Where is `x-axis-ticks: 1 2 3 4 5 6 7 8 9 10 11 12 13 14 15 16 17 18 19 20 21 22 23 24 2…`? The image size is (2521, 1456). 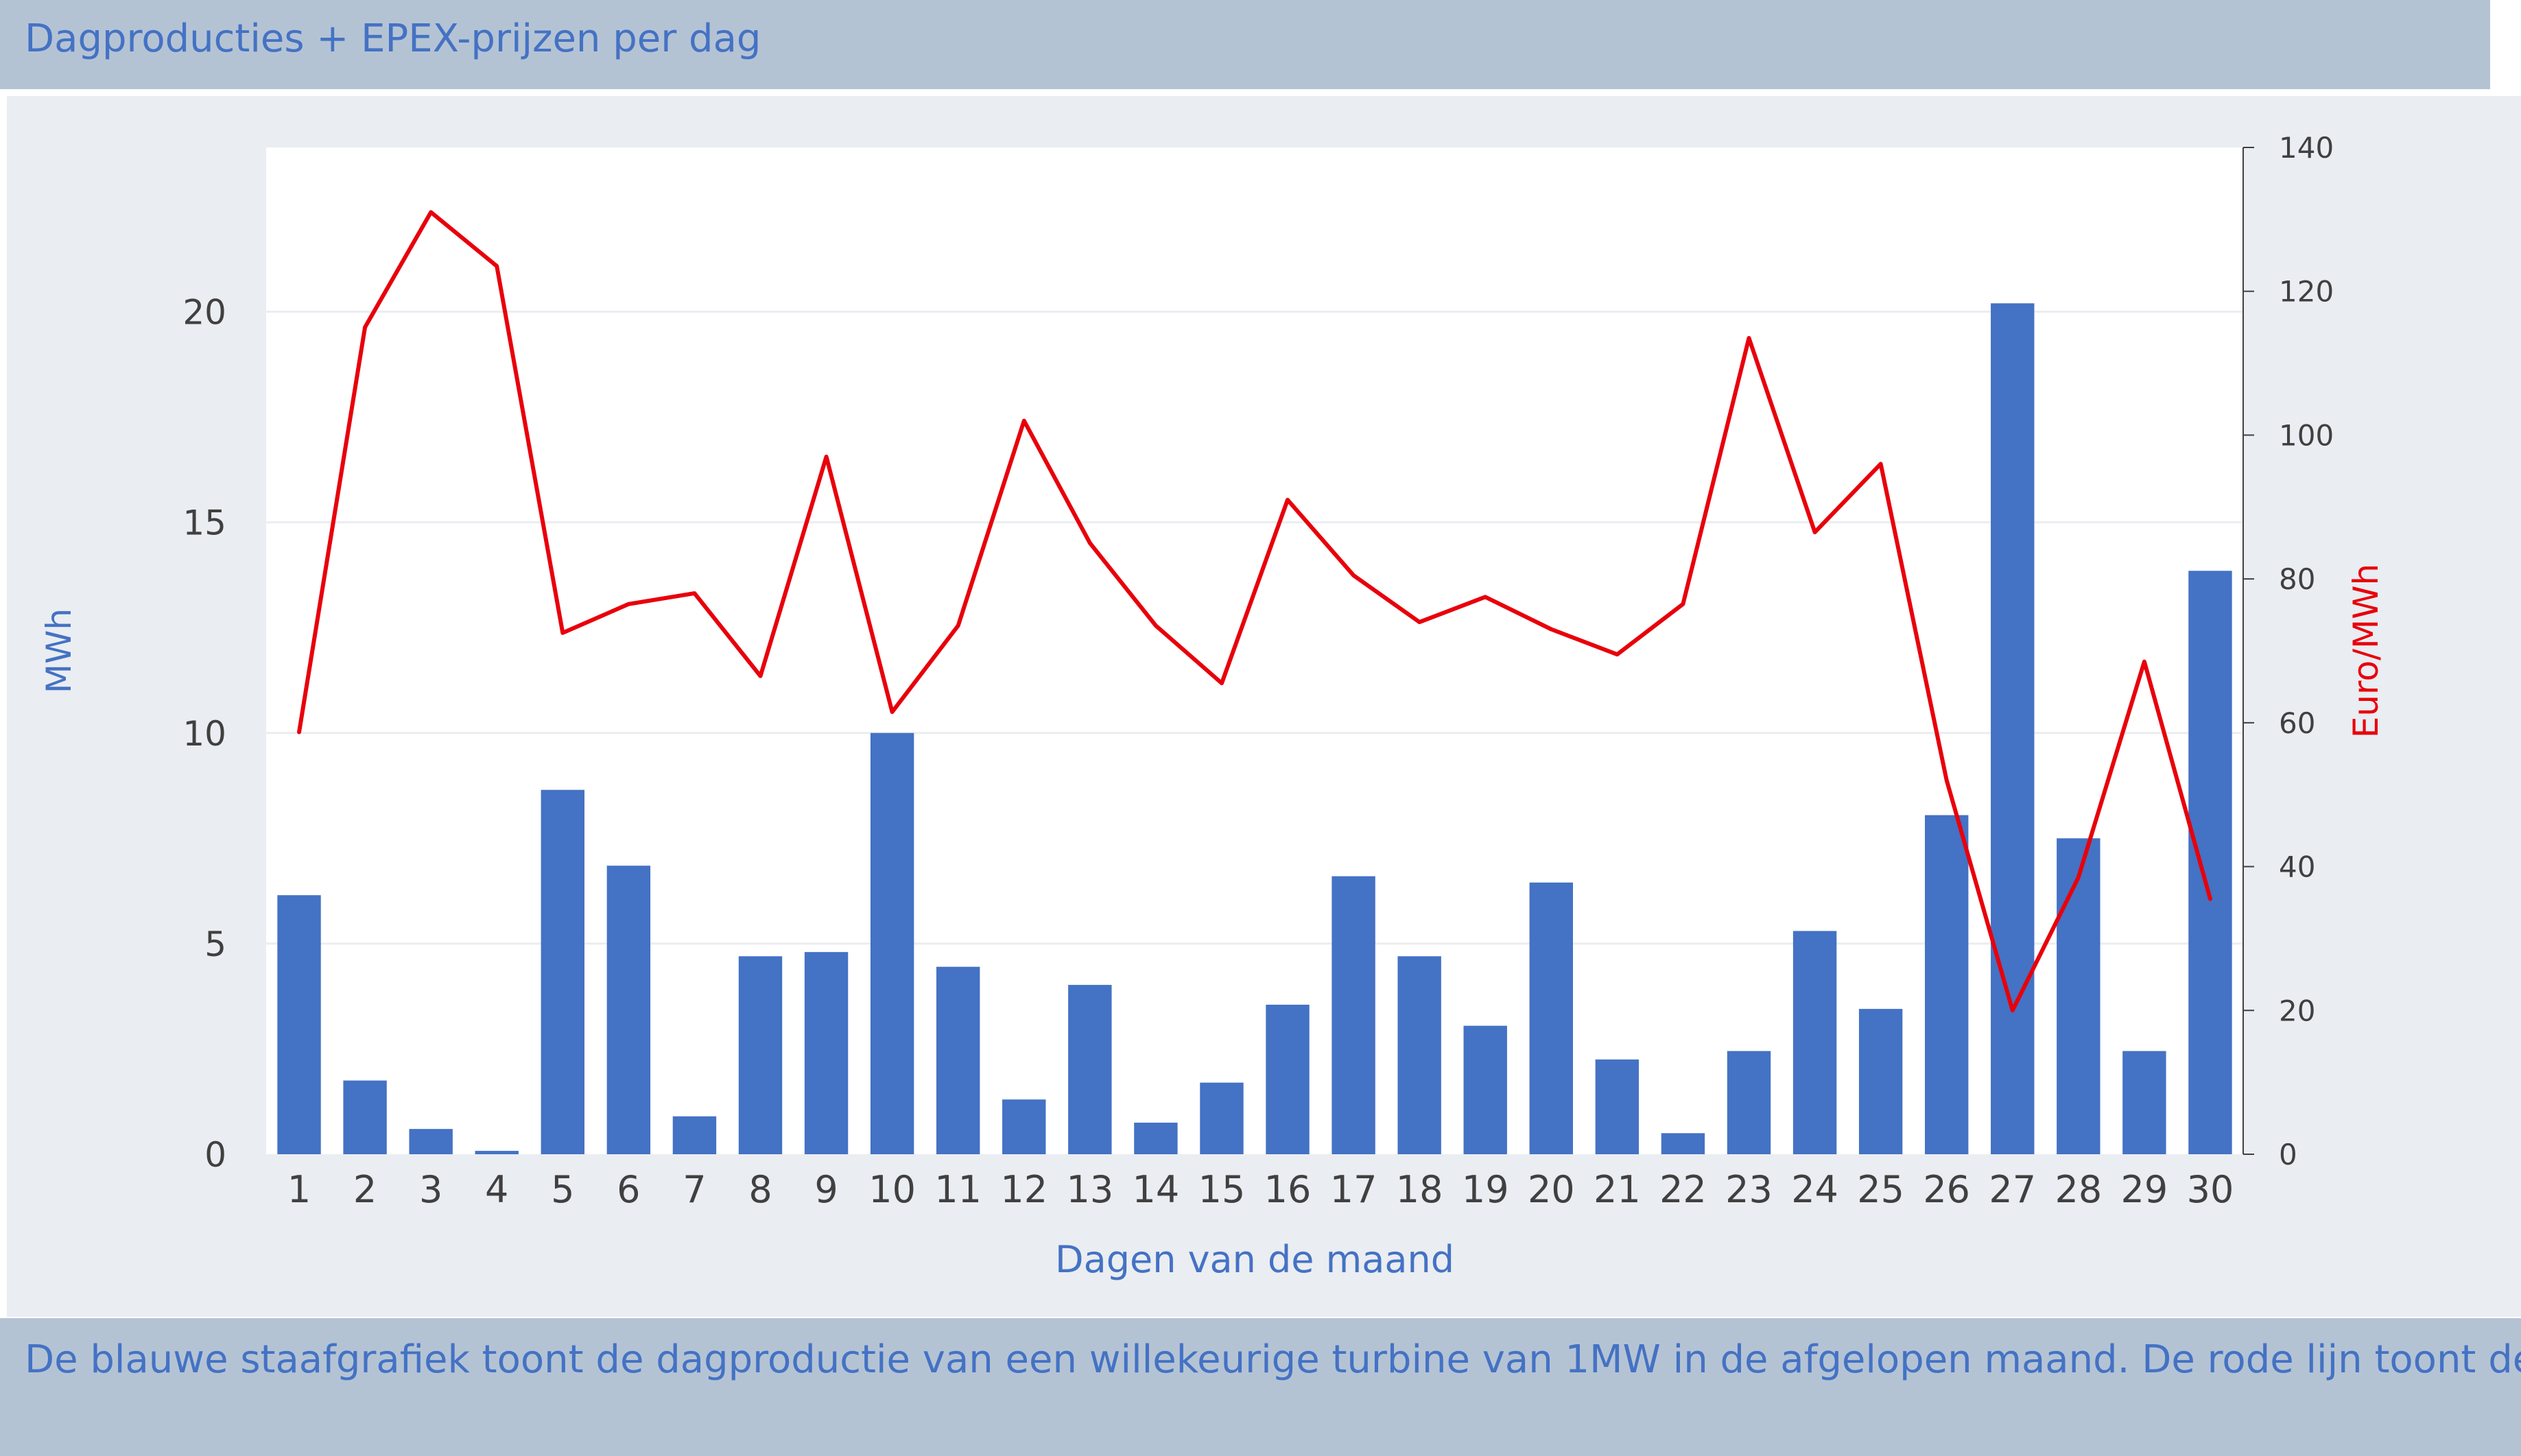
x-axis-ticks: 1 2 3 4 5 6 7 8 9 10 11 12 13 14 15 16 17 18 19 20 21 22 23 24 2… is located at coordinates (1260, 1189).